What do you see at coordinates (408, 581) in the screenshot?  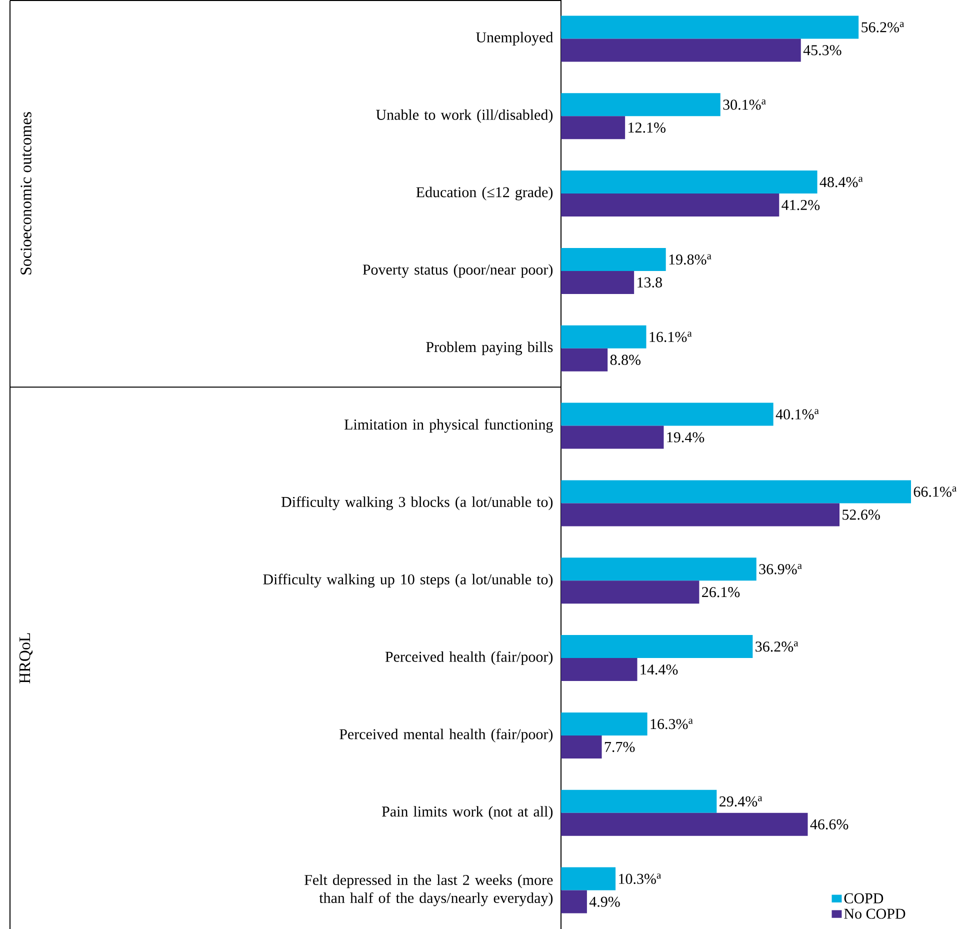 I see `y-tick-label: Difficulty walking up 10 steps (a lot/unable to)` at bounding box center [408, 581].